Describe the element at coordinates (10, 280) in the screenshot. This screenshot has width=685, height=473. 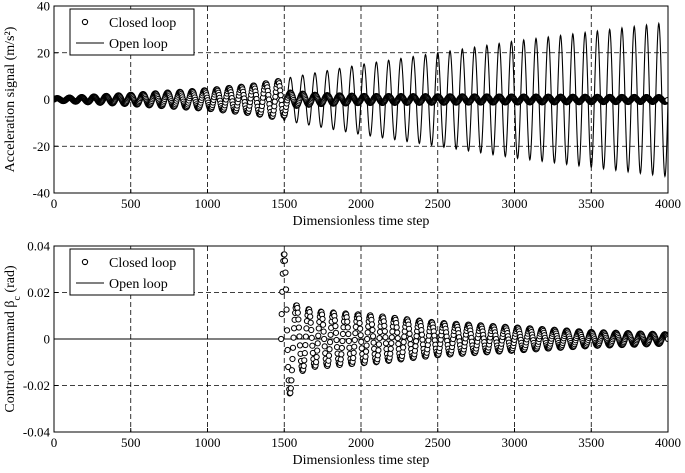
I see `y-axis-label-unit: (rad)` at that location.